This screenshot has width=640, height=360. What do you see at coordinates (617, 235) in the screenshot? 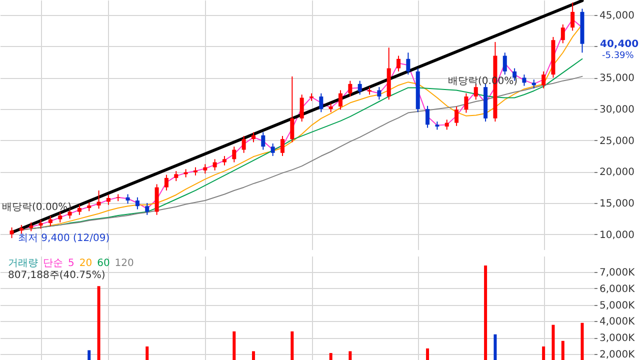
I see `y-tick-label: 10,000` at bounding box center [617, 235].